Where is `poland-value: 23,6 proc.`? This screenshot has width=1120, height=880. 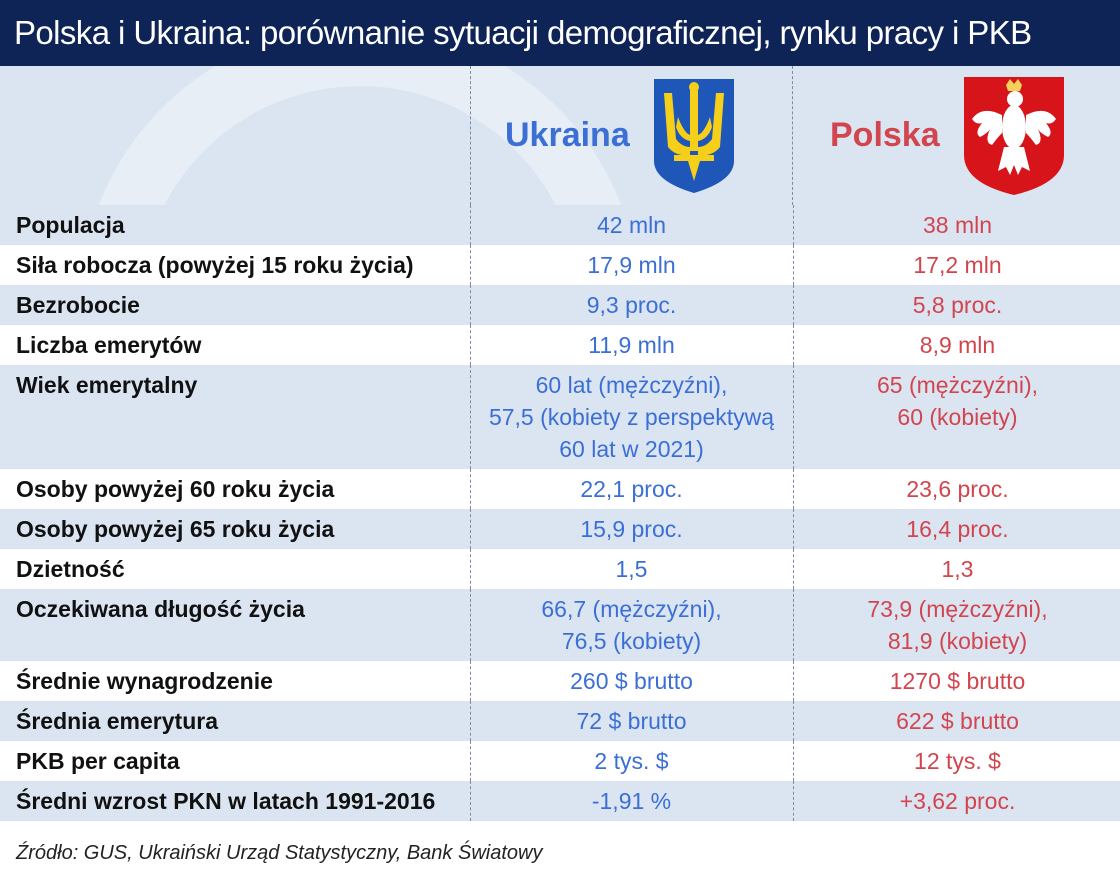
poland-value: 23,6 proc. is located at coordinates (956, 489).